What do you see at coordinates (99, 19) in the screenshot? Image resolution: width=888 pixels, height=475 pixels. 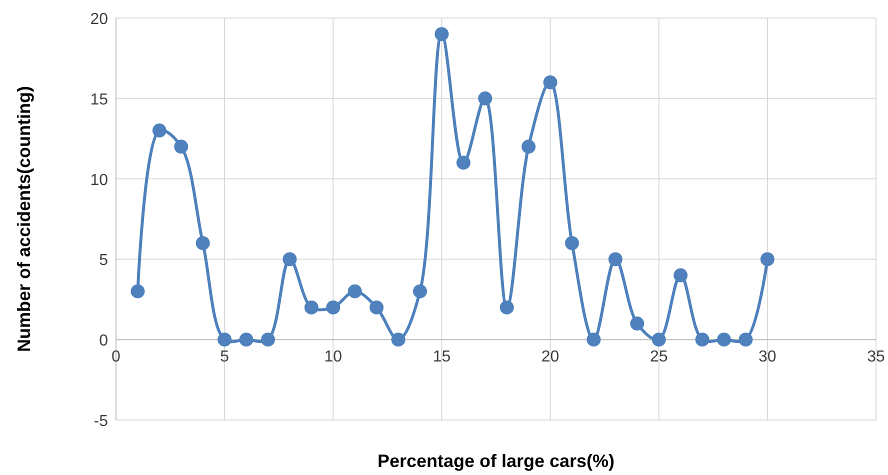 I see `y-tick-label: 20` at bounding box center [99, 19].